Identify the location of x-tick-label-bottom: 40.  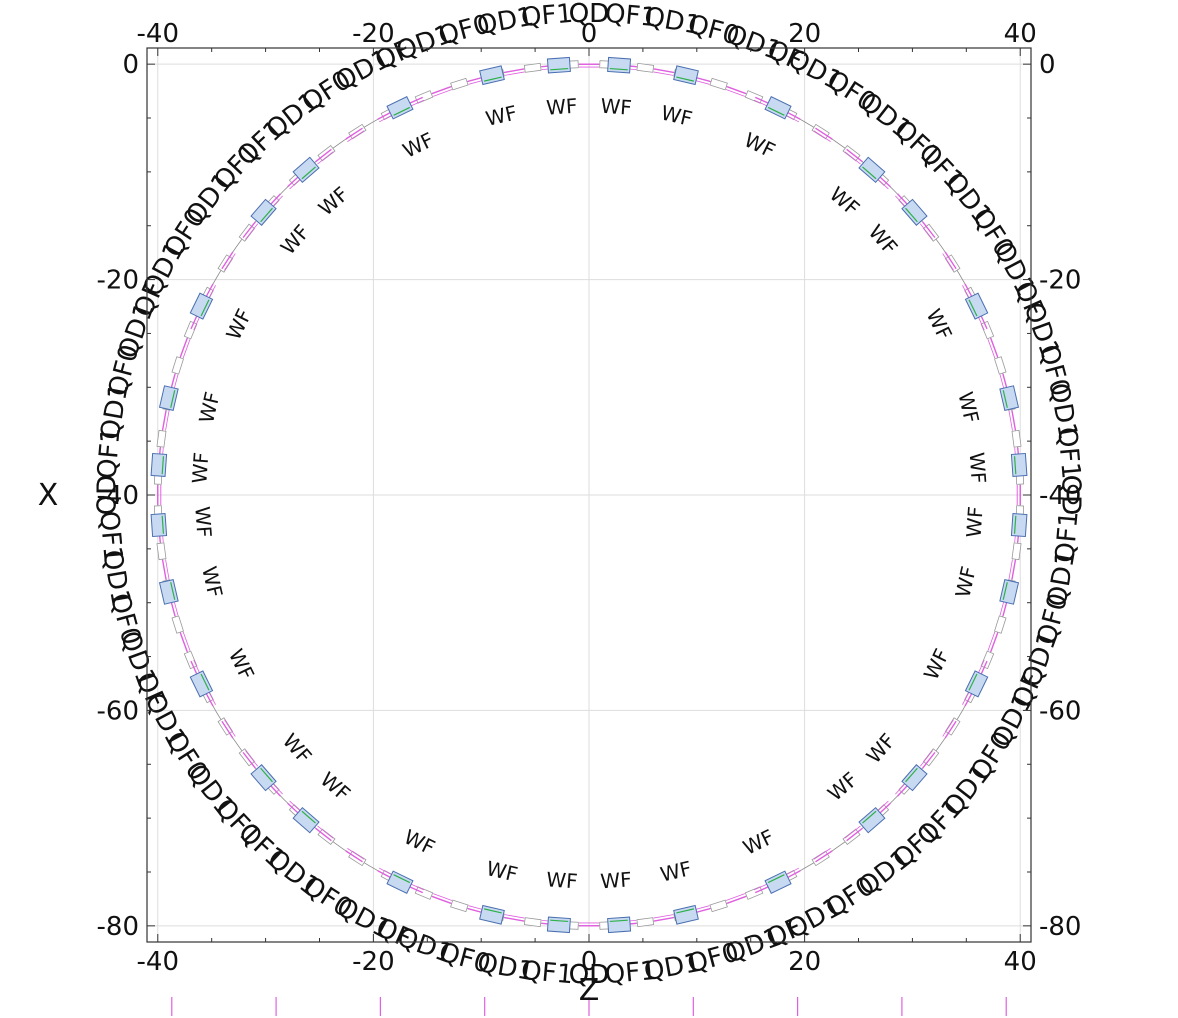
(1020, 962).